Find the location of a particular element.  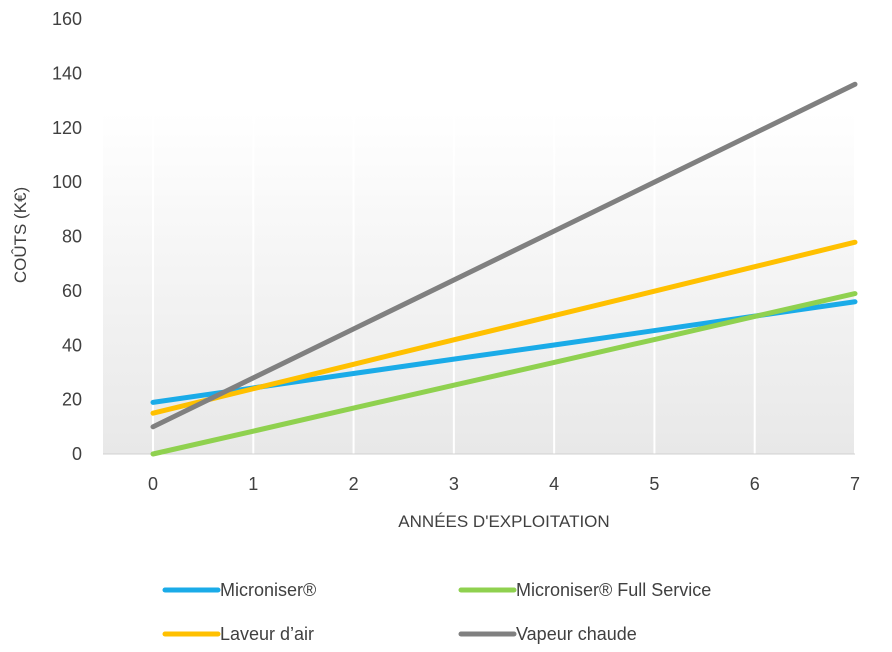

x-axis-title: ANNÉES D'EXPLOITATION is located at coordinates (503, 521).